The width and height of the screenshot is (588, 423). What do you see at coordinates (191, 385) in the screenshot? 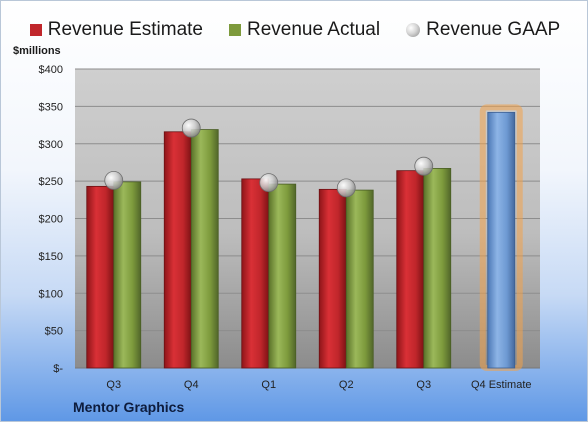
I see `x-tick-label: Q4` at bounding box center [191, 385].